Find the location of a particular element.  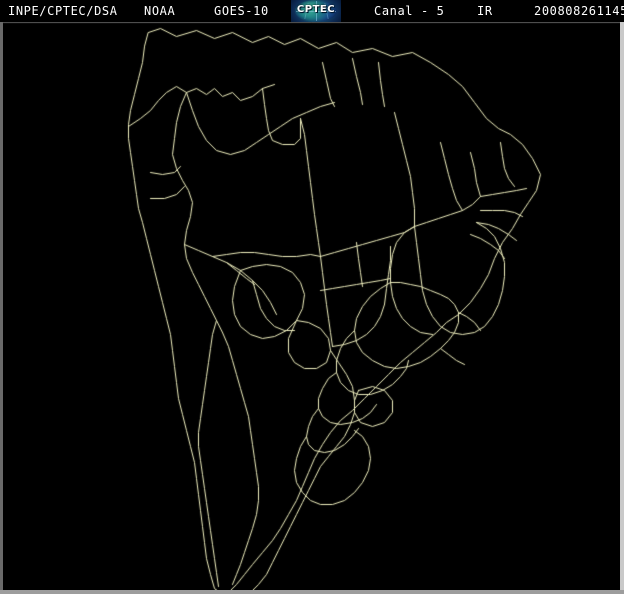

agency-label: INPE/CPTEC/DSA is located at coordinates (63, 11).